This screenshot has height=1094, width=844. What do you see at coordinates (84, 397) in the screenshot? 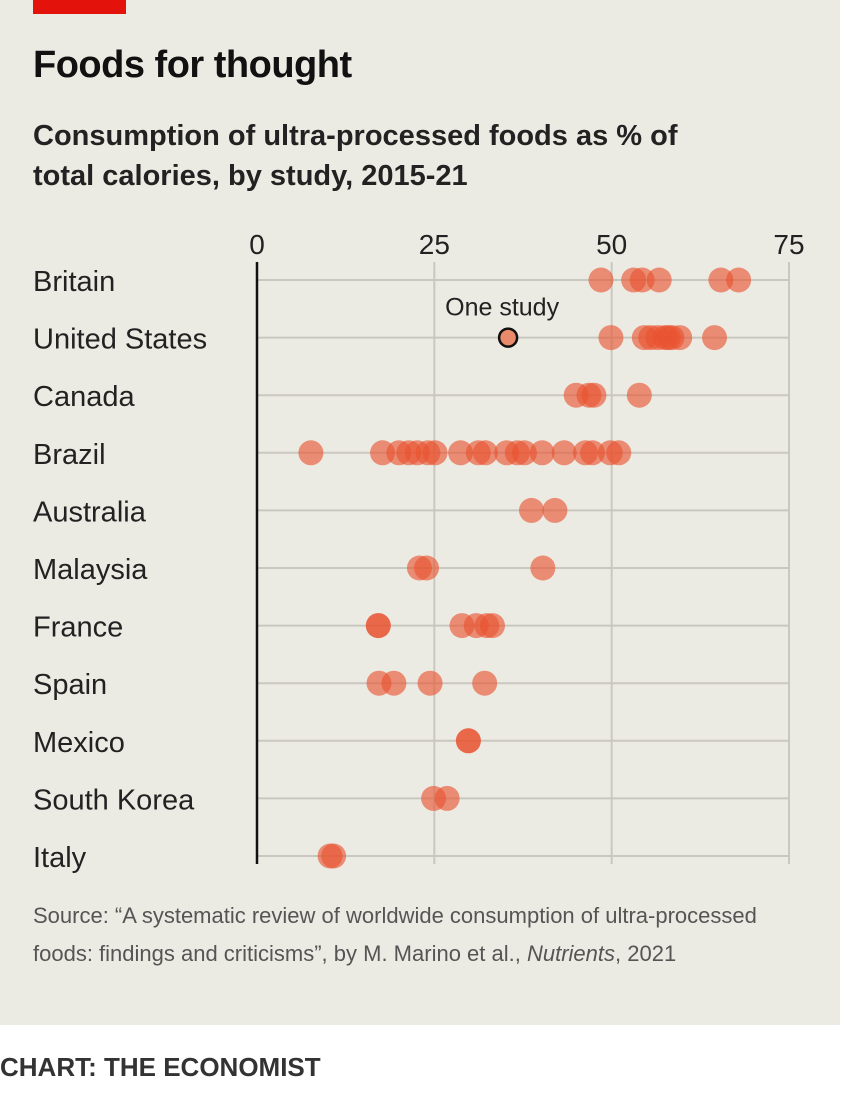
I see `country-label: Canada` at bounding box center [84, 397].